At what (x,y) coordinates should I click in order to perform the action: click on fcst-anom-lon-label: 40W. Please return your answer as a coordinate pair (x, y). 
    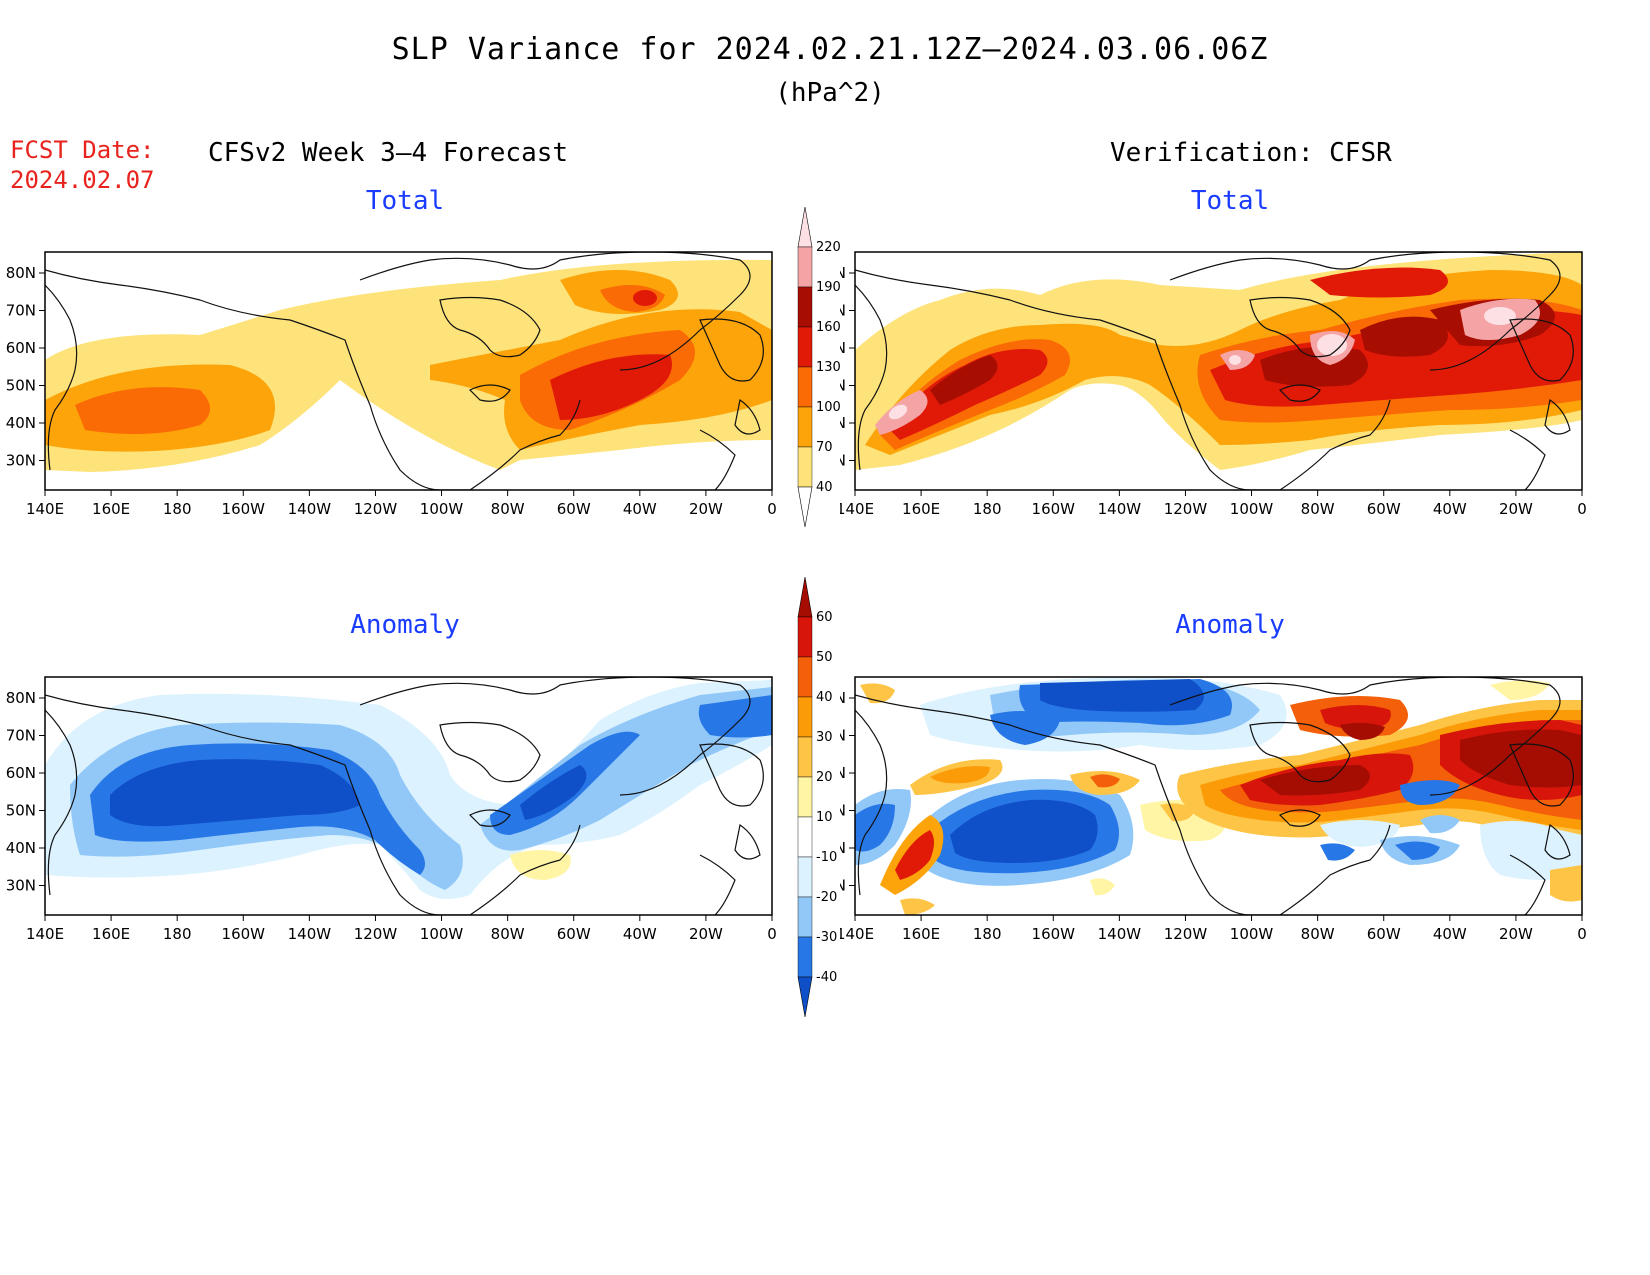
    Looking at the image, I should click on (640, 934).